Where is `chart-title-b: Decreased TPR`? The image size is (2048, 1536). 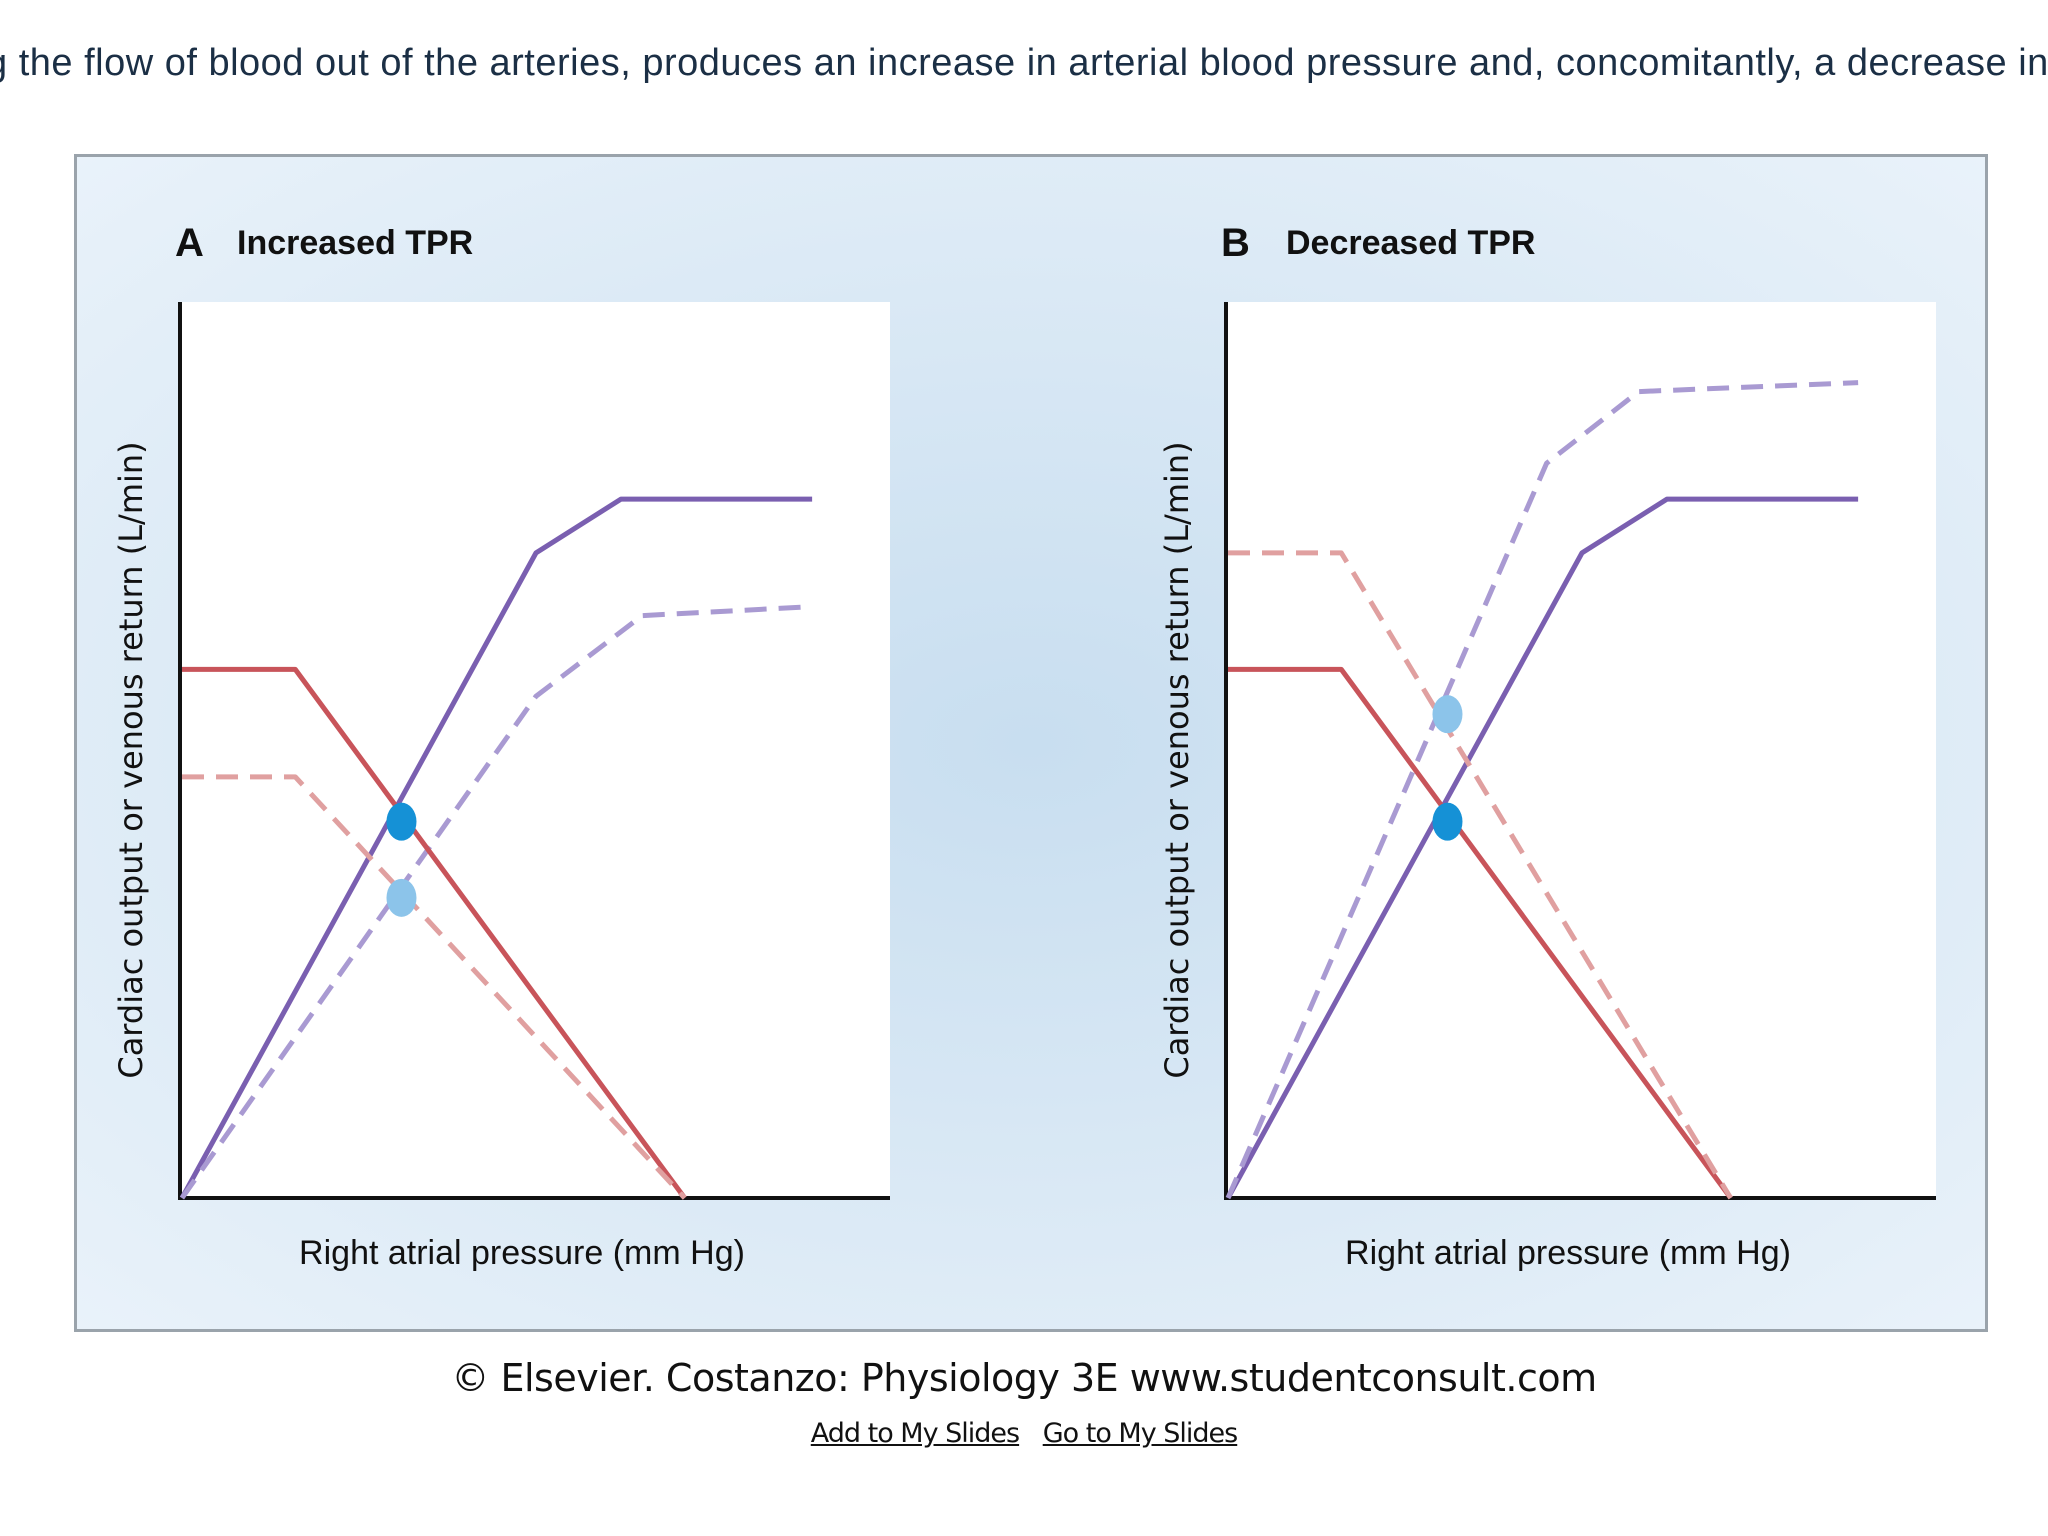 chart-title-b: Decreased TPR is located at coordinates (1410, 243).